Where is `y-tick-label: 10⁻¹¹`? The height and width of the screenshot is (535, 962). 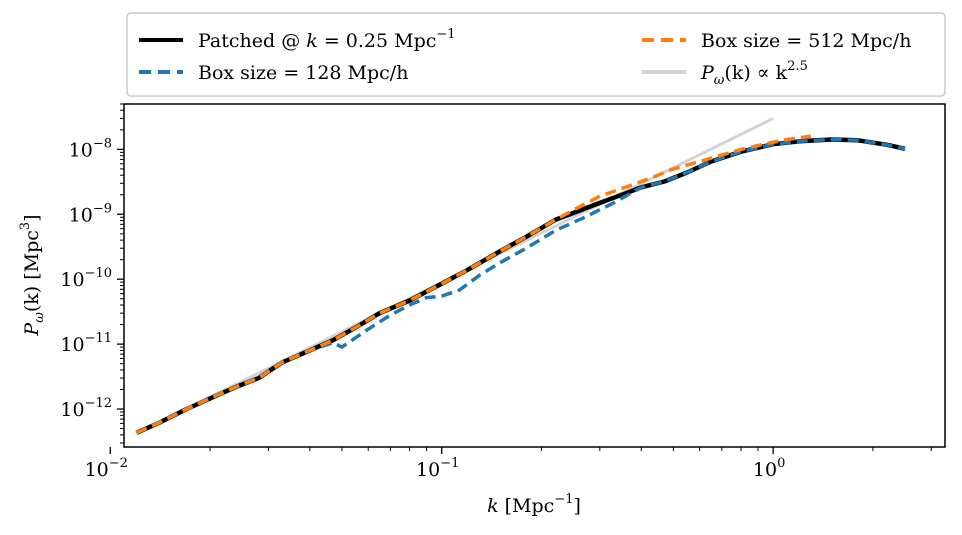 y-tick-label: 10⁻¹¹ is located at coordinates (86, 343).